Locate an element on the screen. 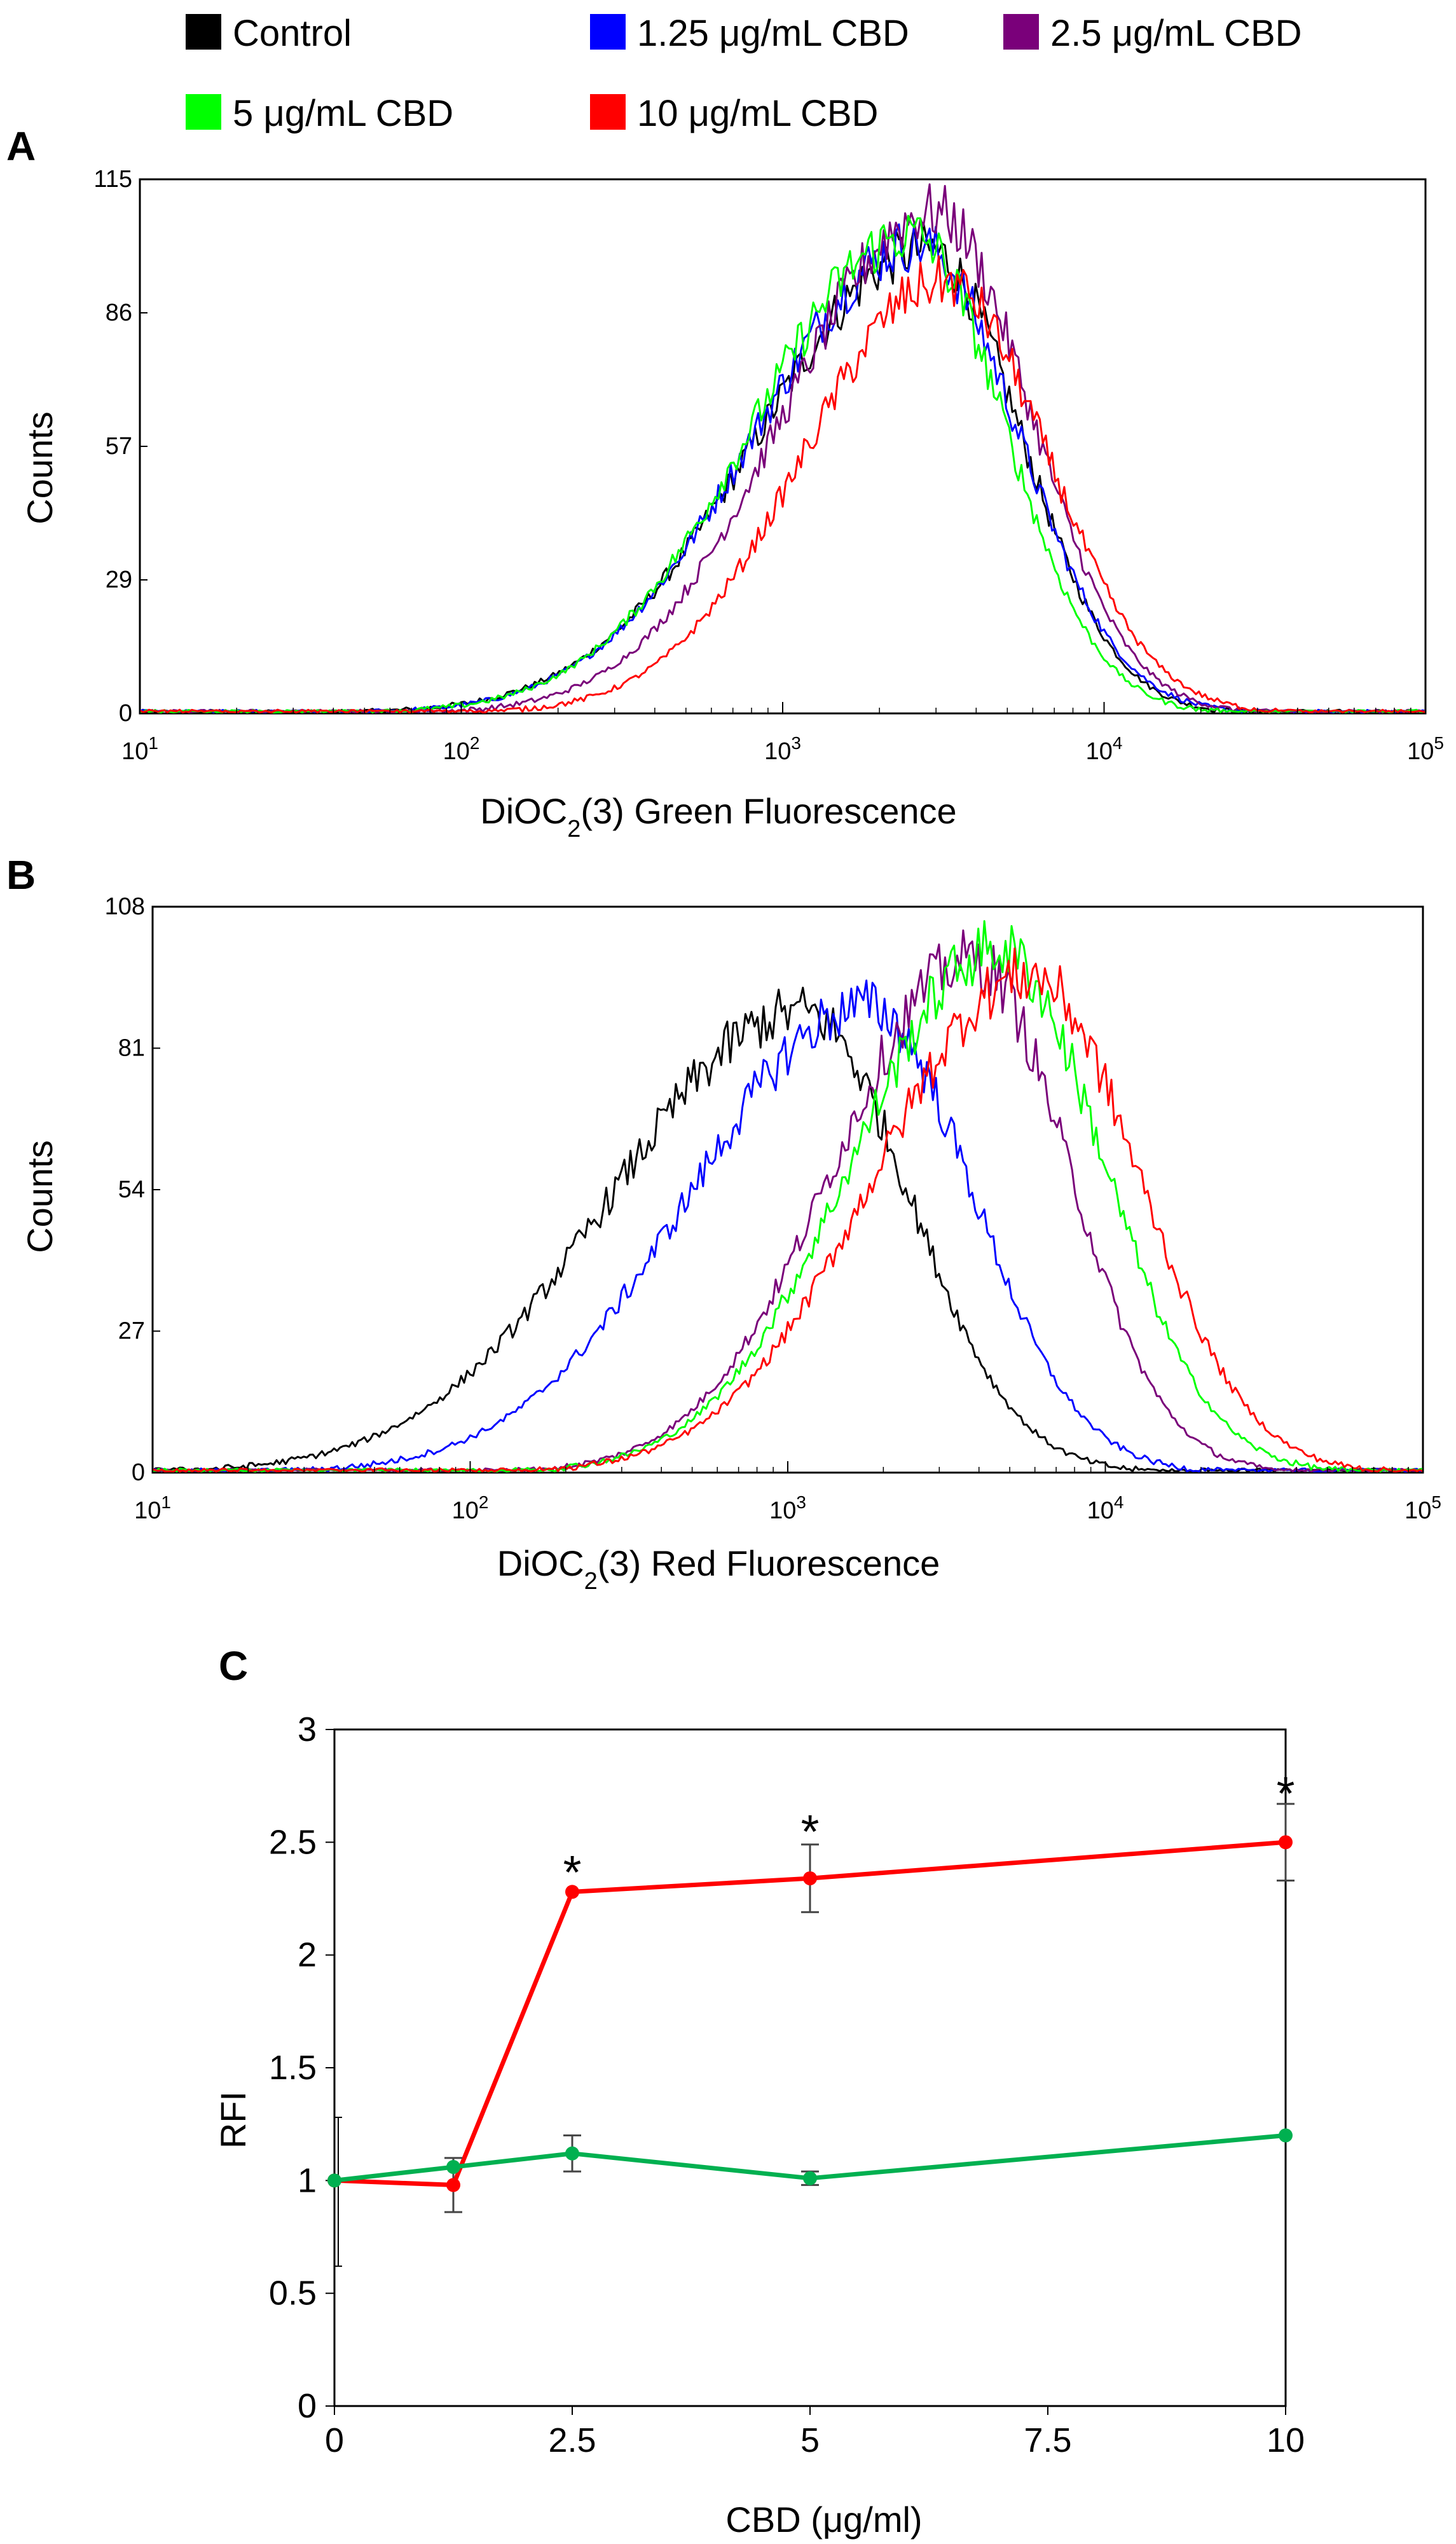  panel-a-xtick-label: 10³ is located at coordinates (782, 749).